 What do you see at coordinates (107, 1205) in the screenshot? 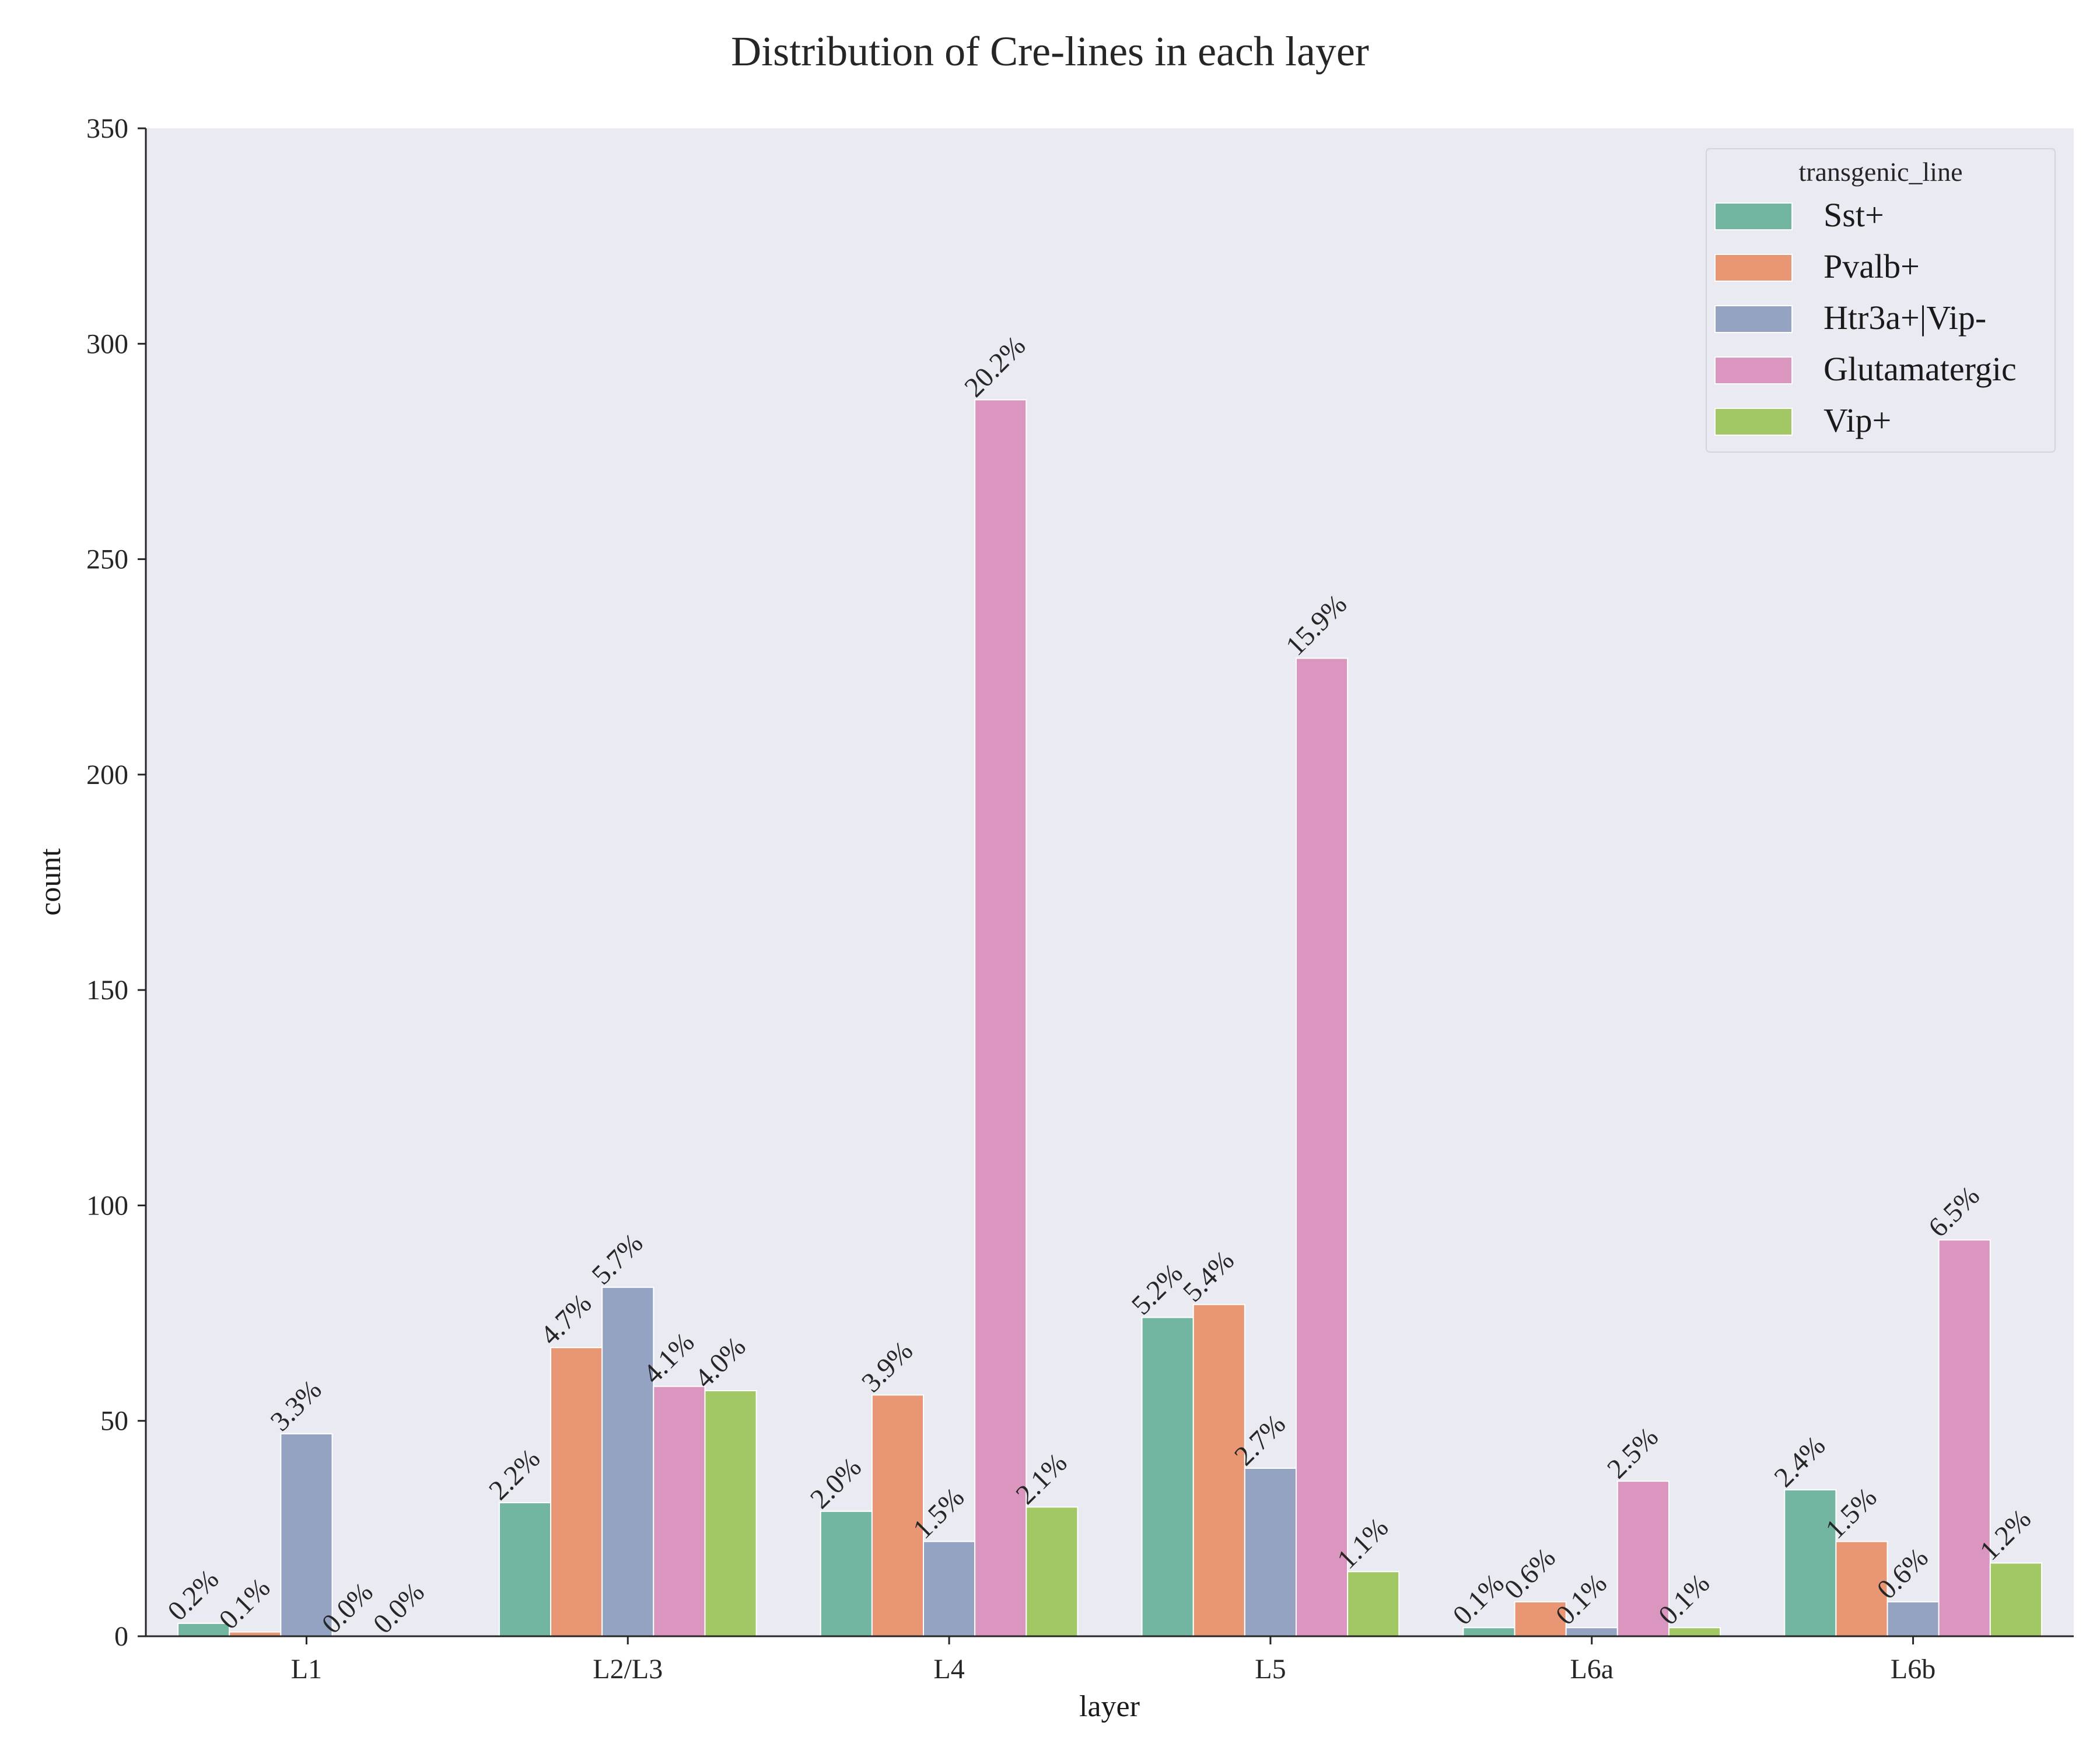
I see `y-tick-label: 100` at bounding box center [107, 1205].